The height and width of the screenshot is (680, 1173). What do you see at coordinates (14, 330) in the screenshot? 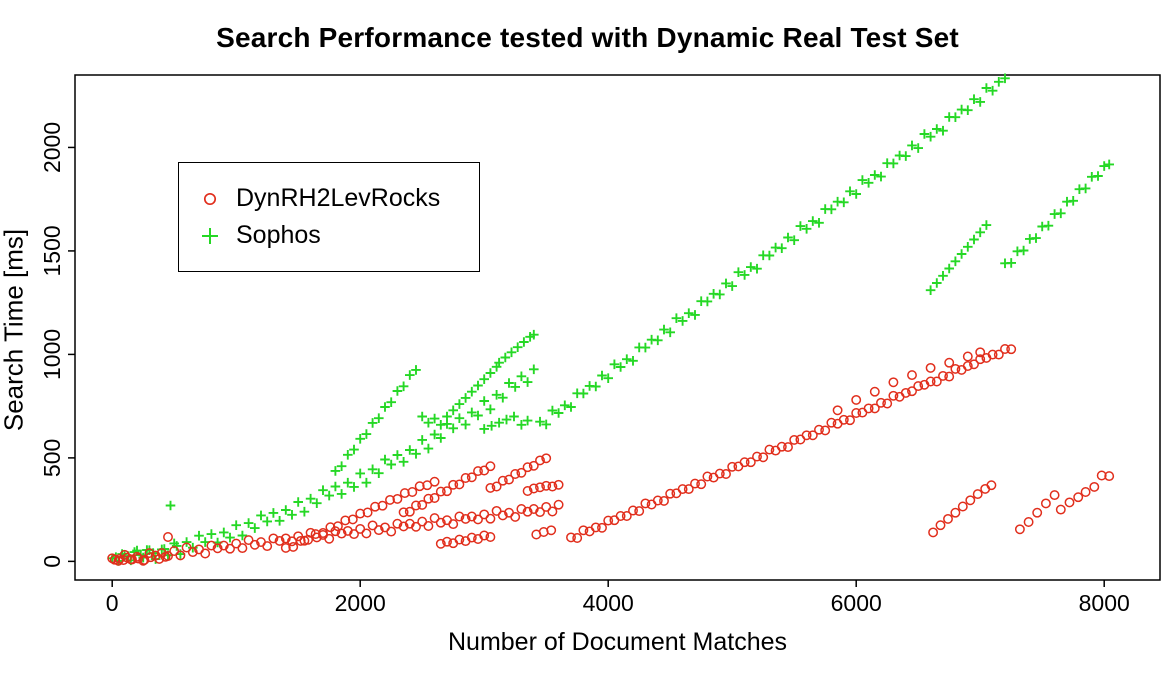
I see `y-axis-label: Search Time [ms]` at bounding box center [14, 330].